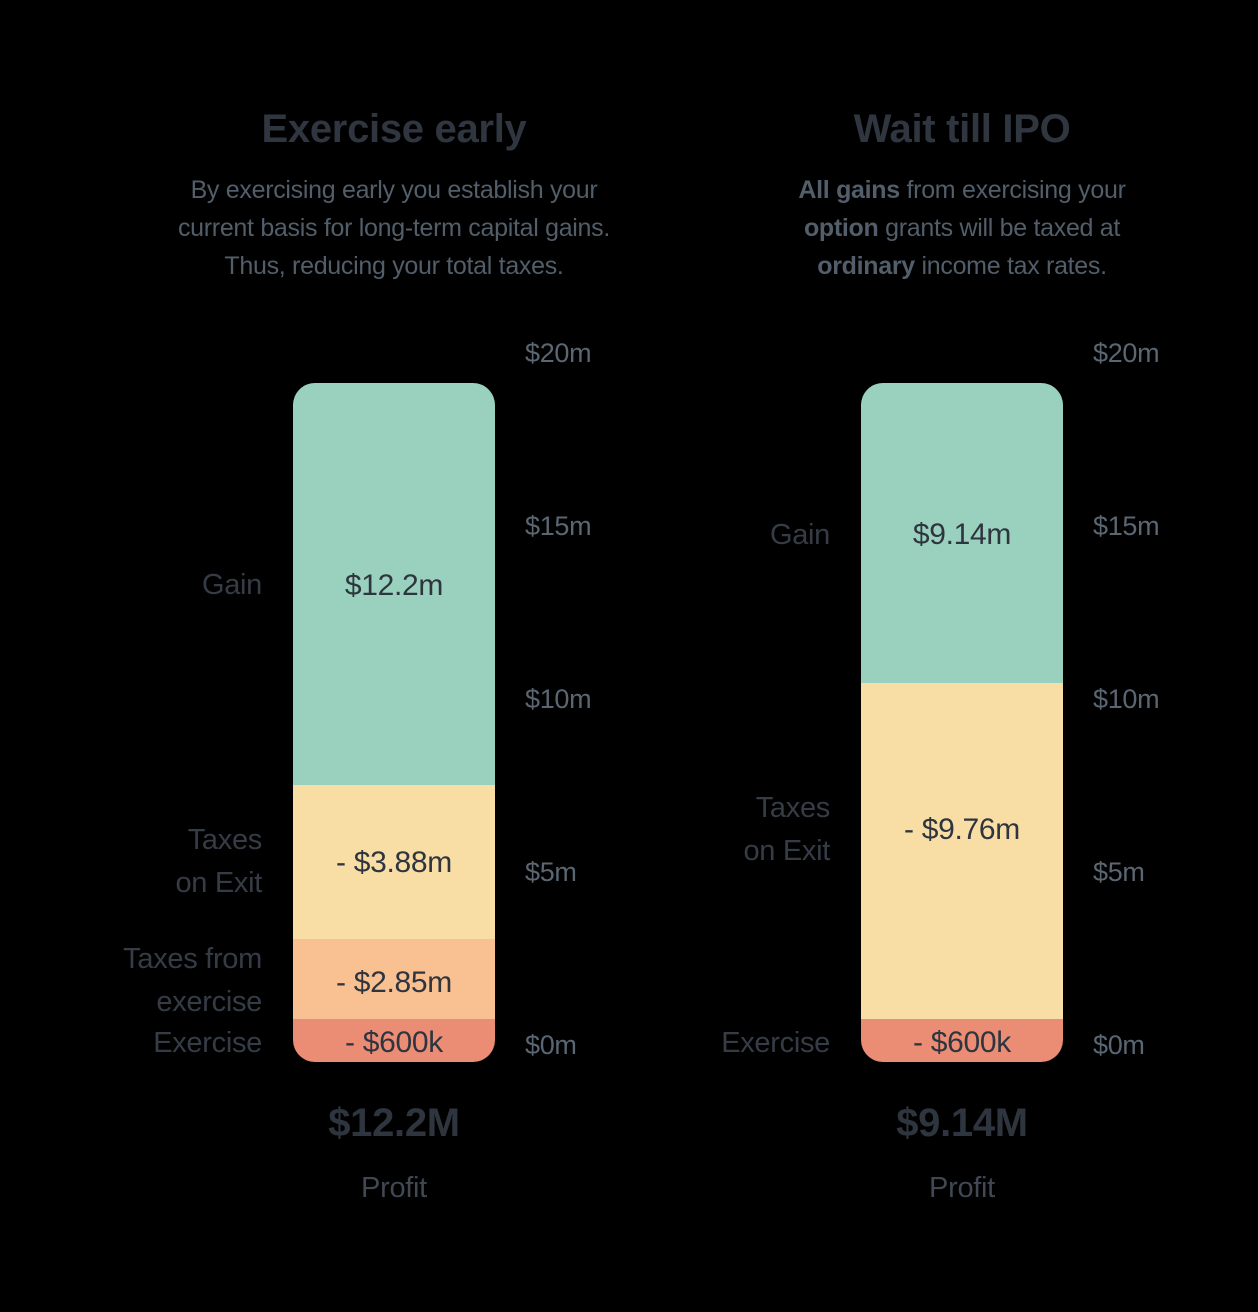  I want to click on side-label-line: exercise, so click(209, 1002).